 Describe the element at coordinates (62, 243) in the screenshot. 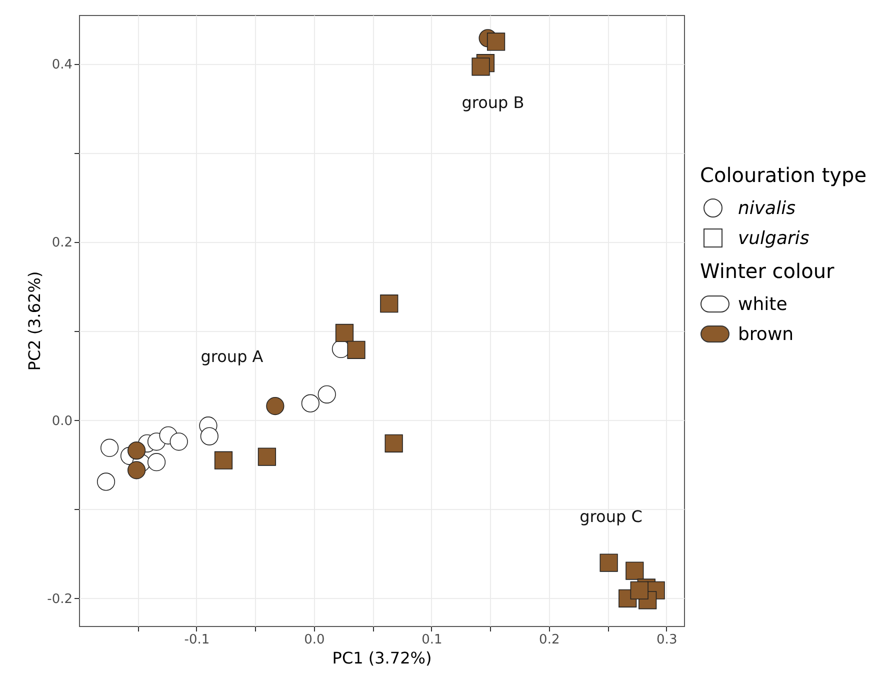

I see `y-tick-label: 0.2` at that location.